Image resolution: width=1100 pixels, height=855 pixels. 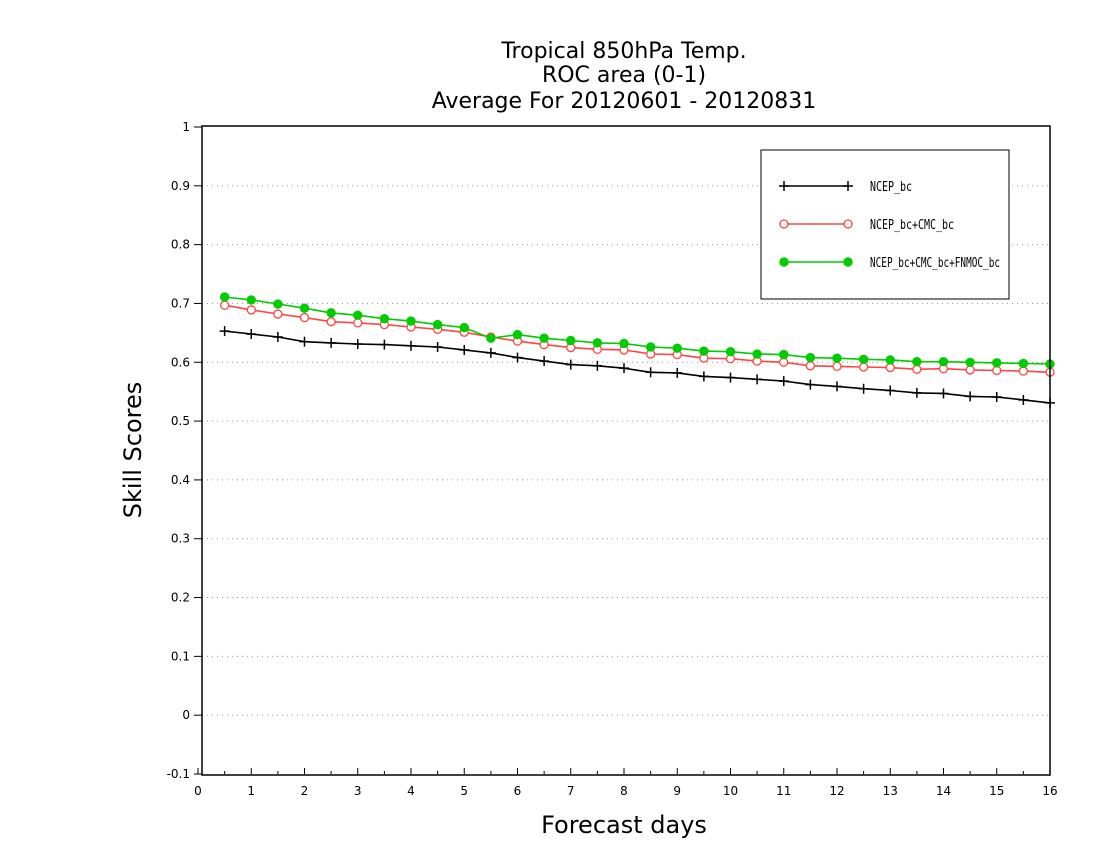 What do you see at coordinates (358, 791) in the screenshot?
I see `x-tick-label: 3` at bounding box center [358, 791].